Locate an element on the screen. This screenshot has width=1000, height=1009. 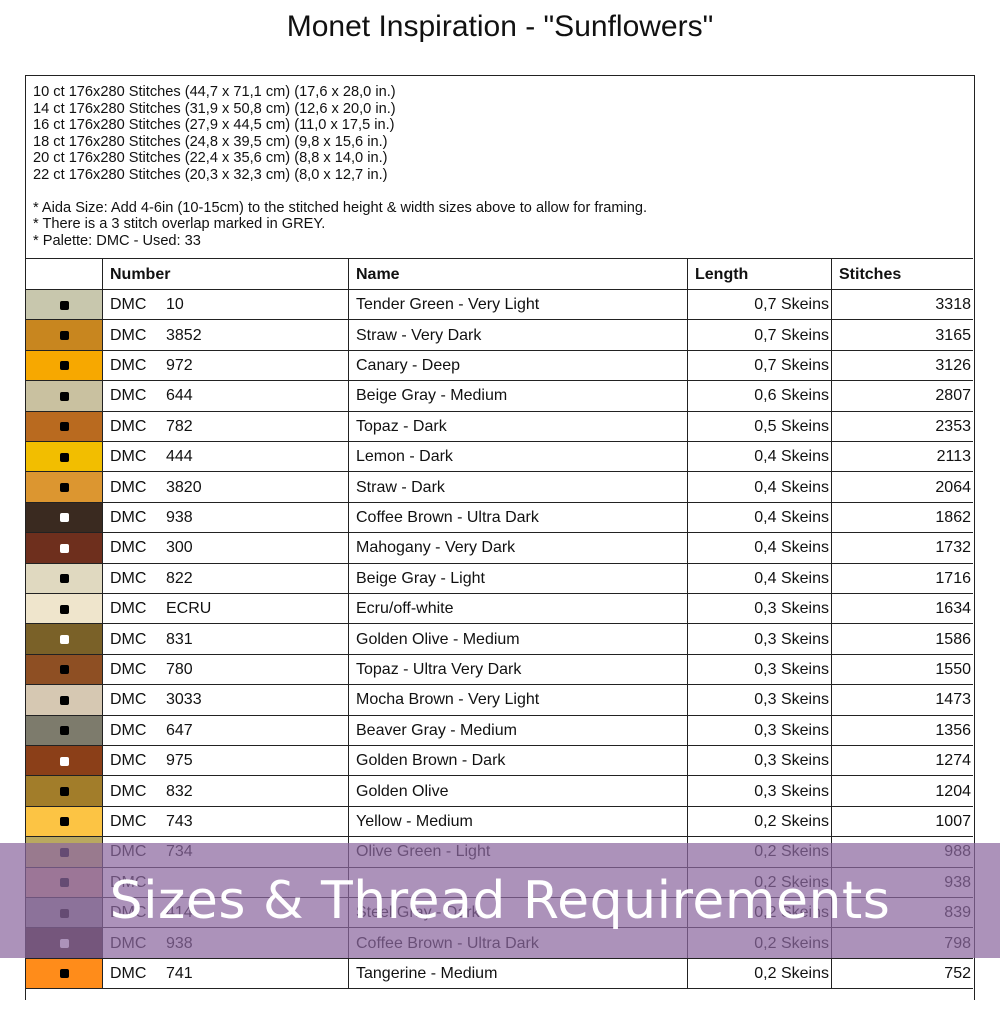
number-cell: DMC 938 is located at coordinates (225, 518).